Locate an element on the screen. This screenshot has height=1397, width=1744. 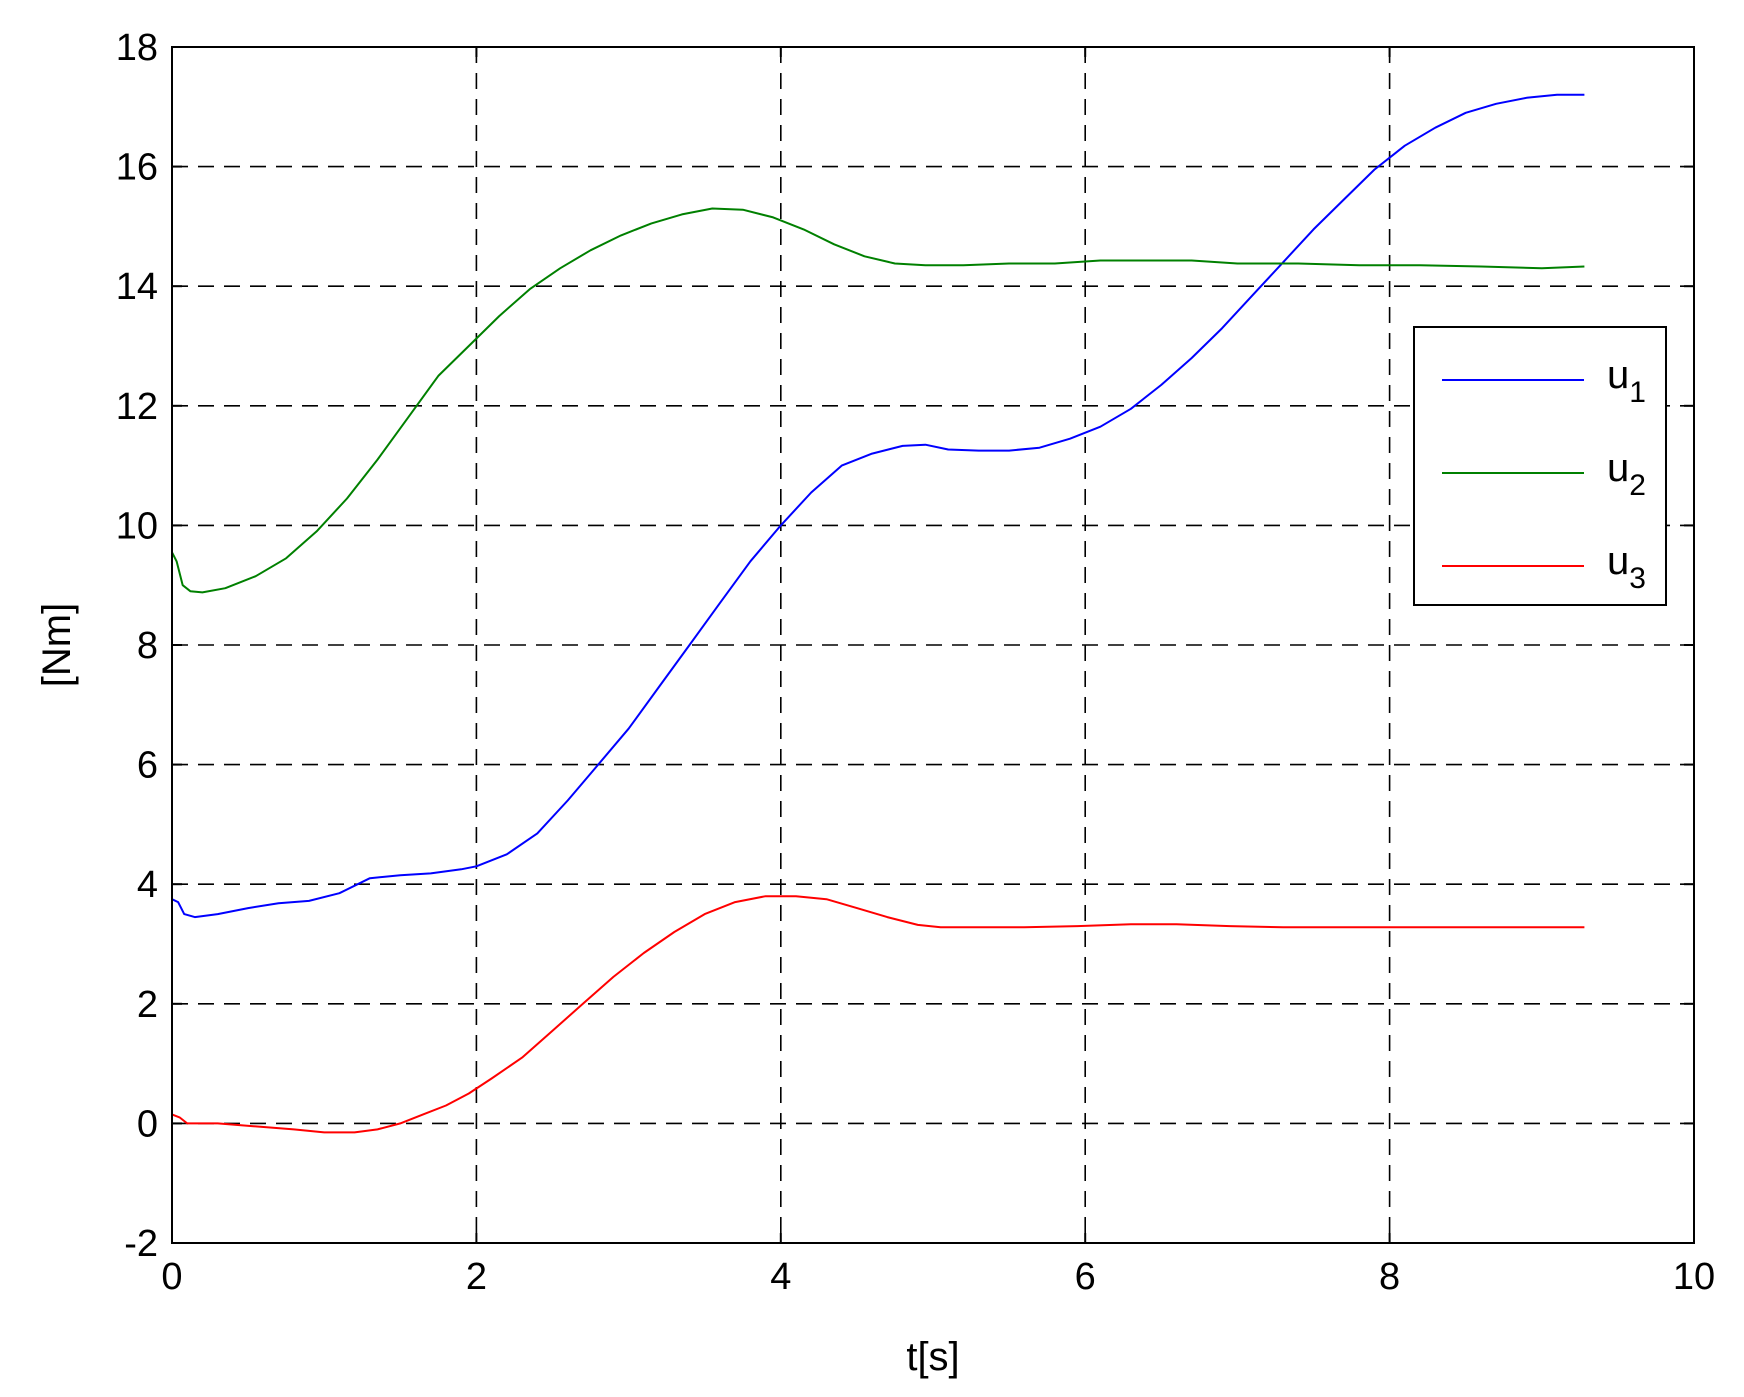
legend-label-u3: u3 is located at coordinates (1626, 567).